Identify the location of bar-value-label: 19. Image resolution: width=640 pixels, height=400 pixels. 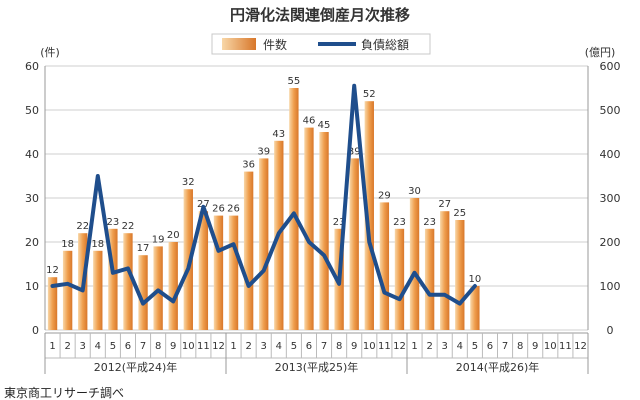
(158, 239).